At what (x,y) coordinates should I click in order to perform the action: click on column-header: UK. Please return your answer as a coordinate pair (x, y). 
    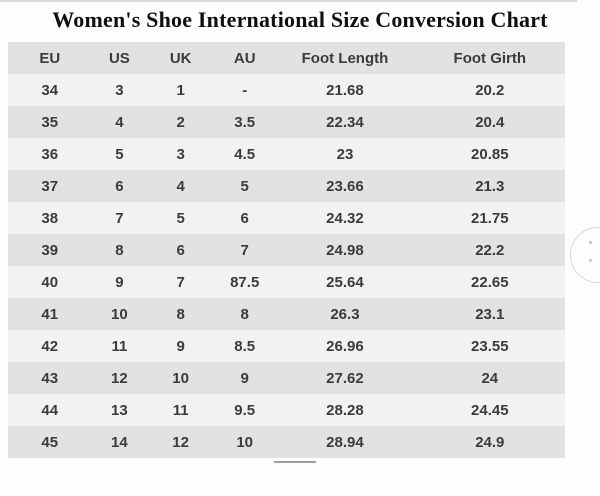
    Looking at the image, I should click on (180, 58).